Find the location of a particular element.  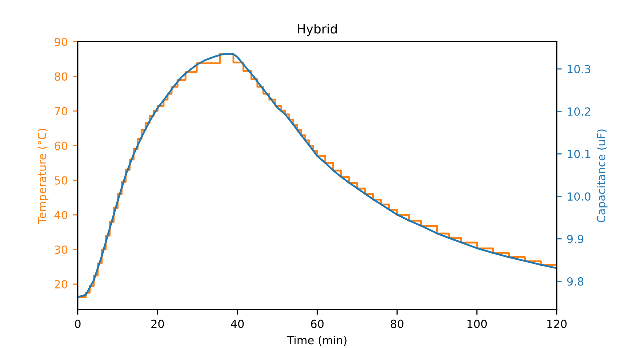

y-tick-label: 40 is located at coordinates (61, 215).